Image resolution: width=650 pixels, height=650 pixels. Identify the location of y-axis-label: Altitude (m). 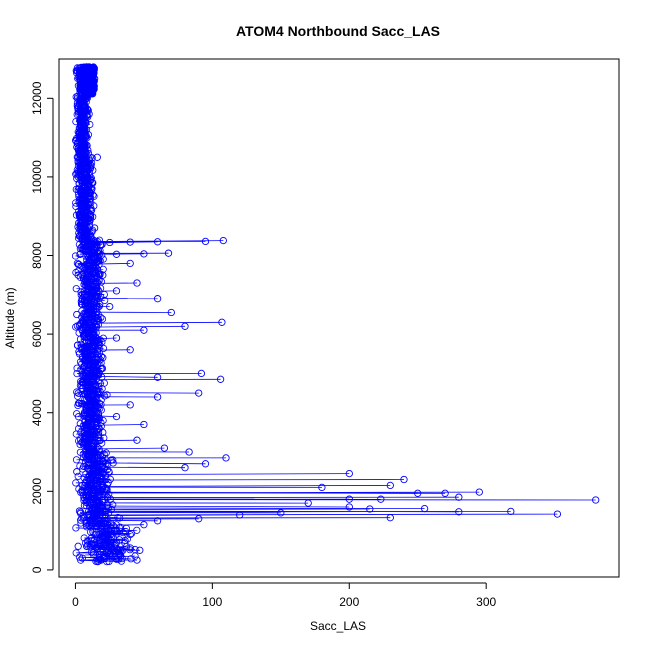
(10, 317).